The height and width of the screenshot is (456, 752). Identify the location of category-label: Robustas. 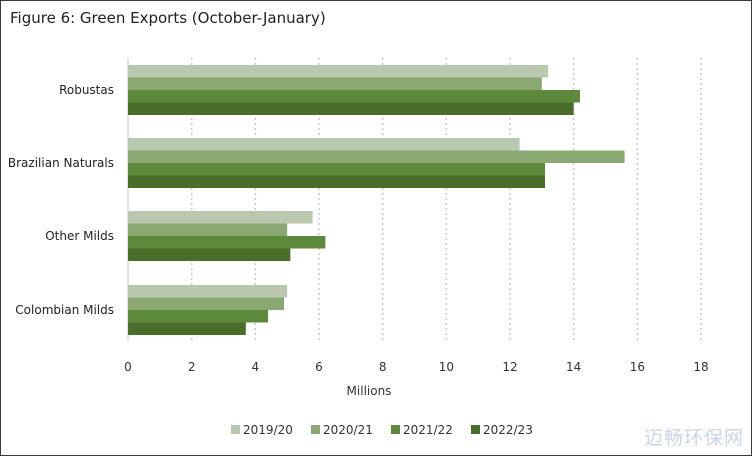
(86, 90).